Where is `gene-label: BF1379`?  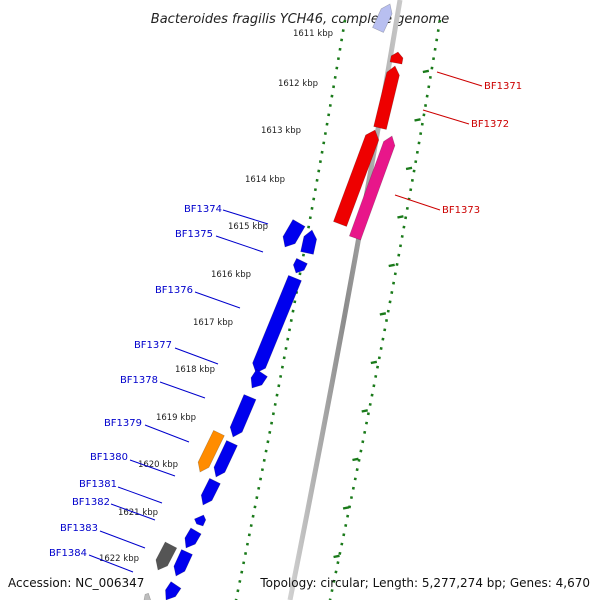
gene-label: BF1379 is located at coordinates (123, 423).